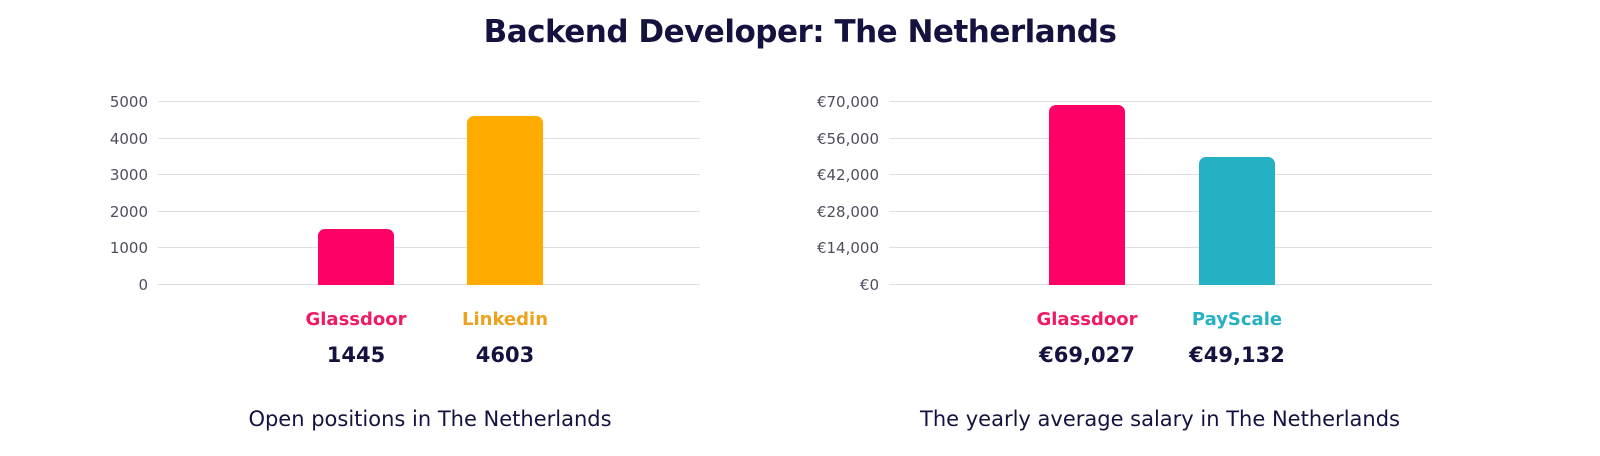  I want to click on y-tick: 1000, so click(128, 248).